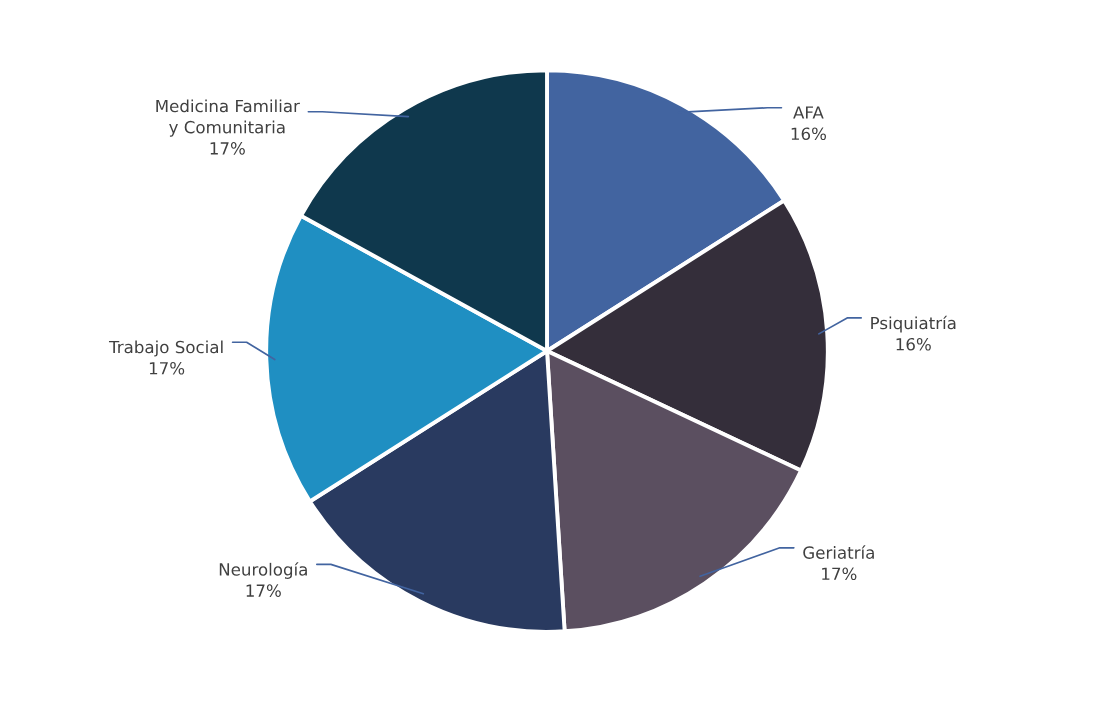 This screenshot has height=702, width=1094. Describe the element at coordinates (913, 324) in the screenshot. I see `slice-label: Psiquiatría` at that location.